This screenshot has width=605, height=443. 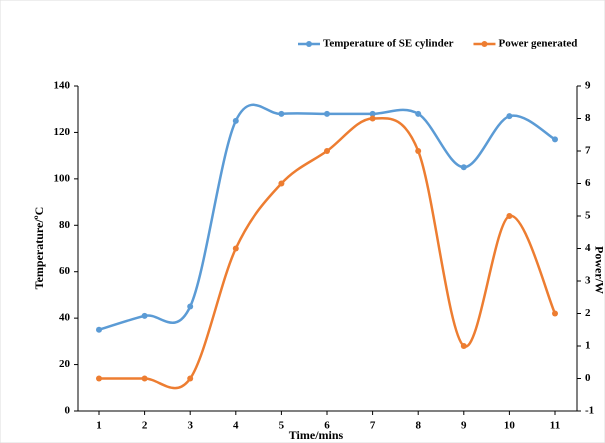 What do you see at coordinates (282, 426) in the screenshot?
I see `x-tick-label: 5` at bounding box center [282, 426].